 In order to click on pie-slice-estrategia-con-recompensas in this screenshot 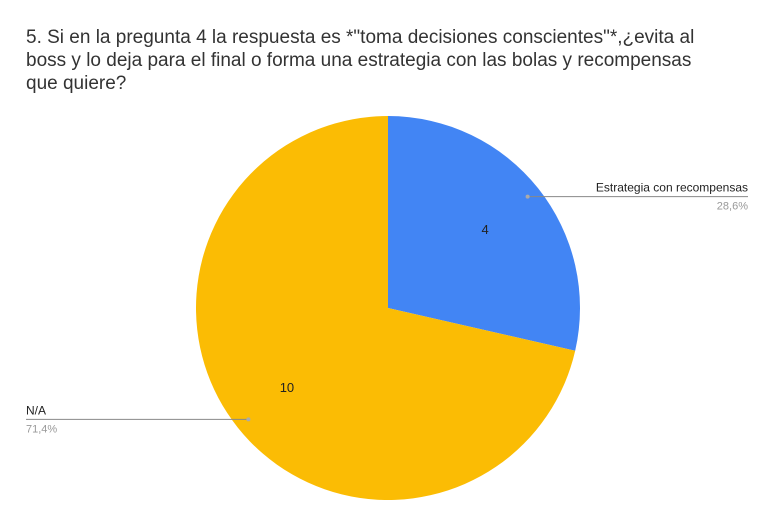, I will do `click(484, 233)`.